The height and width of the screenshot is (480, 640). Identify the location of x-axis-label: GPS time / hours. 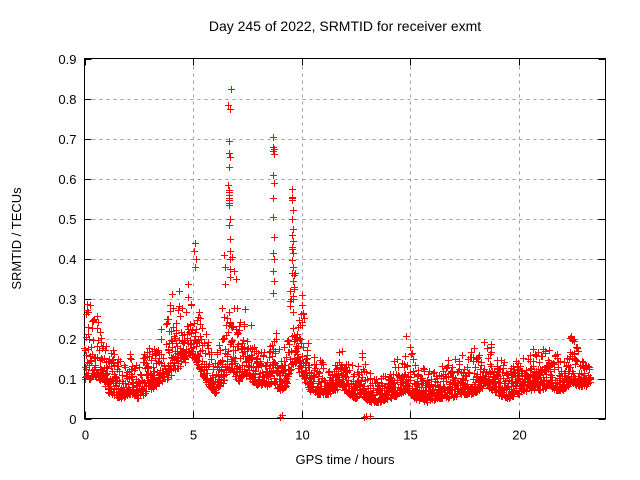
(345, 459).